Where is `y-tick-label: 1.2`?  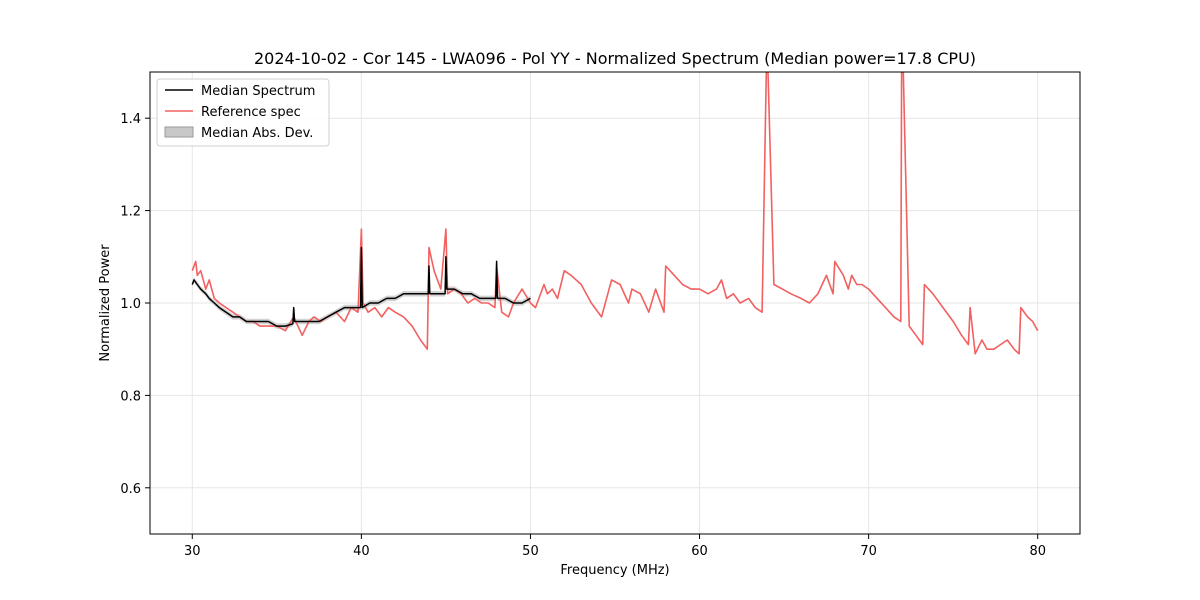 y-tick-label: 1.2 is located at coordinates (130, 212).